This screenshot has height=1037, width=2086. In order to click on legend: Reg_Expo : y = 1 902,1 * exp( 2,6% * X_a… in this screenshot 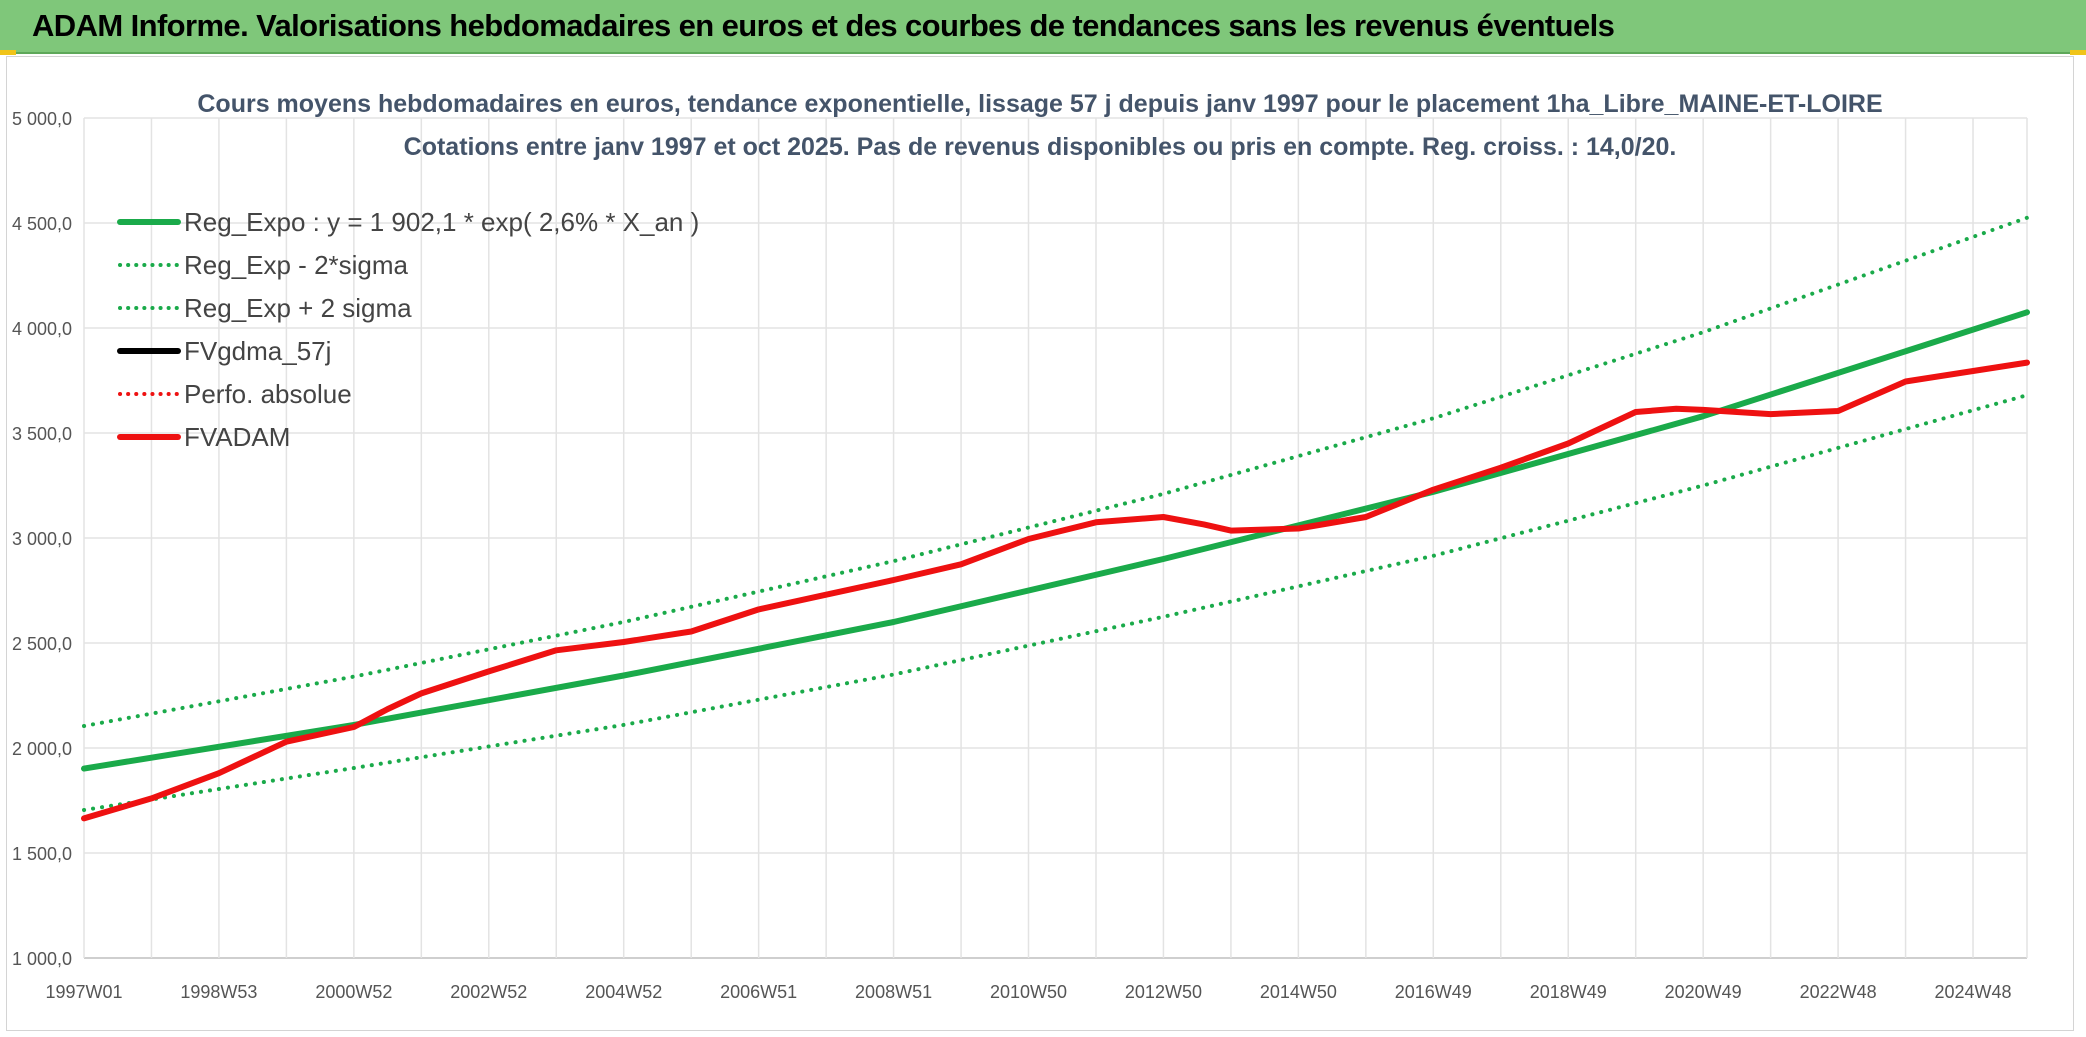, I will do `click(408, 329)`.